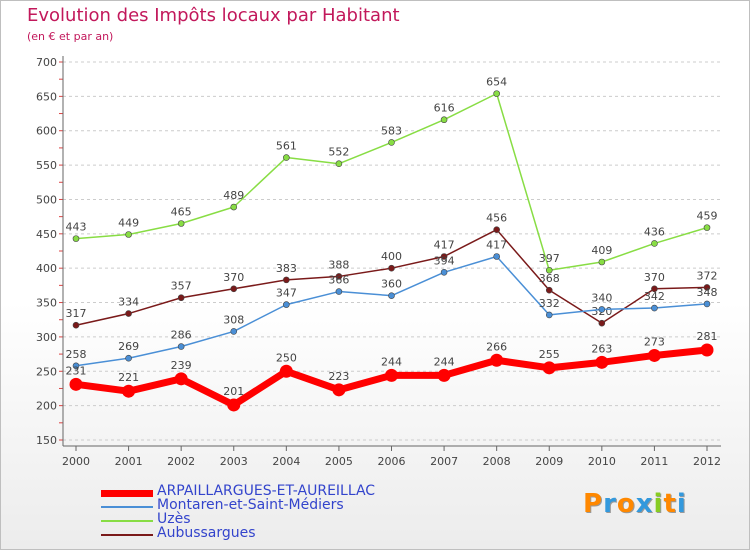 The width and height of the screenshot is (750, 550). I want to click on y-tick-label: 550, so click(46, 165).